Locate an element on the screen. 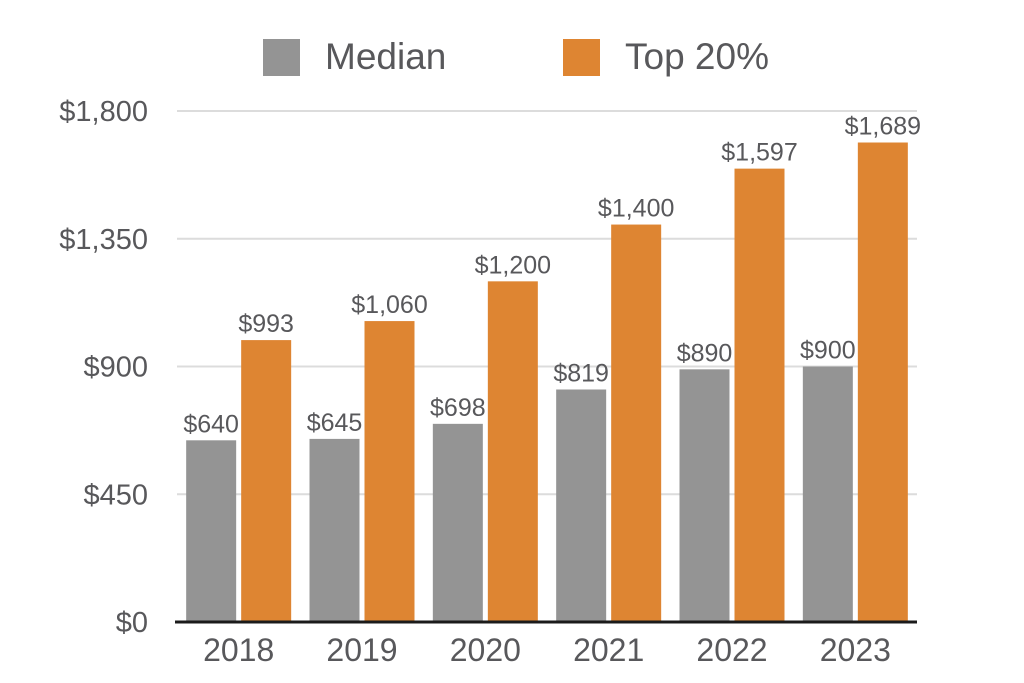 Image resolution: width=1024 pixels, height=683 pixels. y-axis-tick-label: $1,350 is located at coordinates (103, 240).